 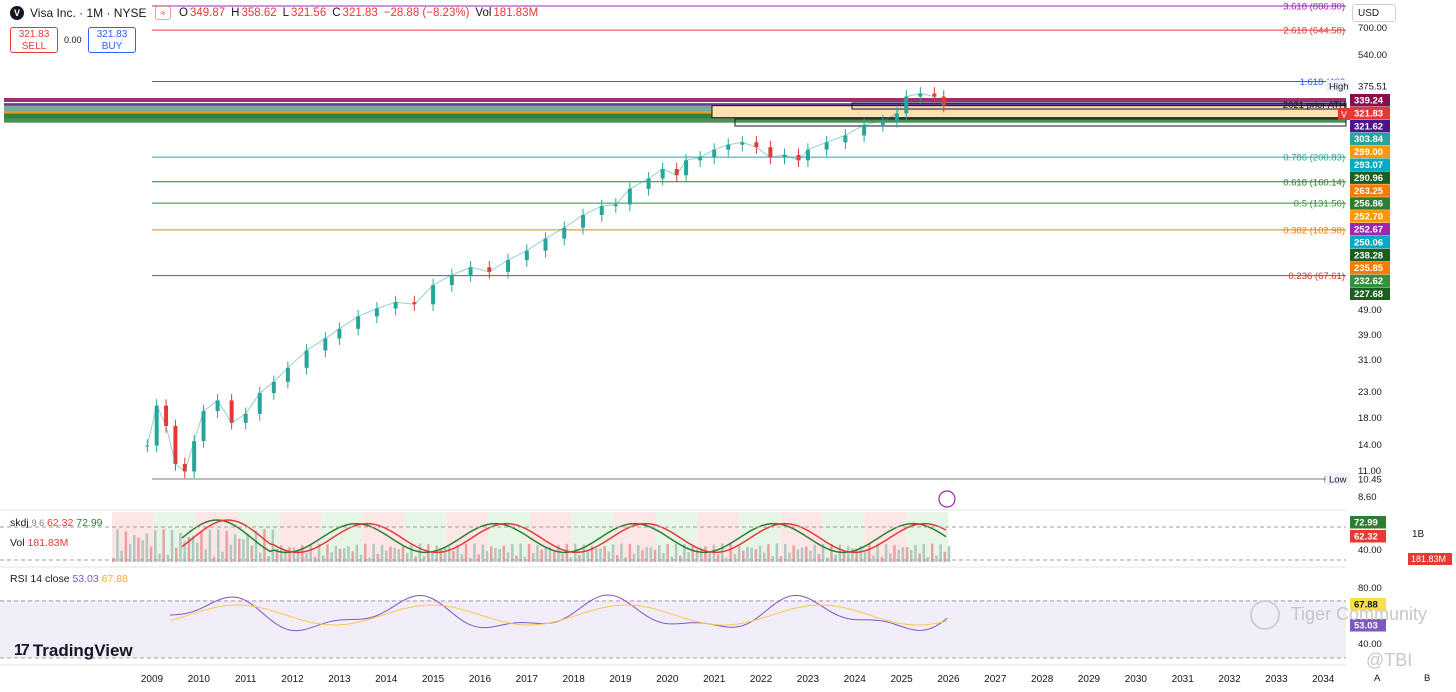 I want to click on rsi-sma-line, so click(x=558, y=615).